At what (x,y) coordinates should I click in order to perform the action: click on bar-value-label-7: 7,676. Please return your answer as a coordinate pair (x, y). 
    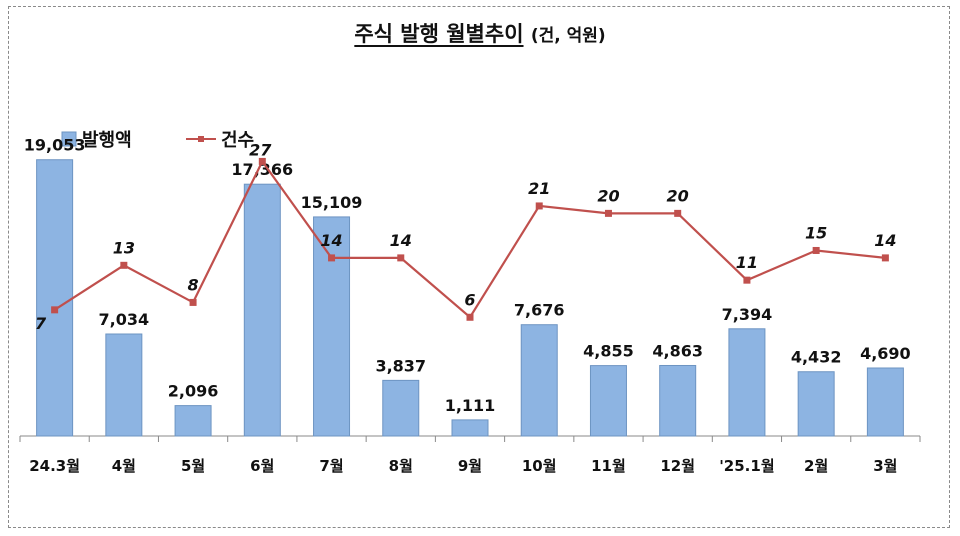
    Looking at the image, I should click on (539, 310).